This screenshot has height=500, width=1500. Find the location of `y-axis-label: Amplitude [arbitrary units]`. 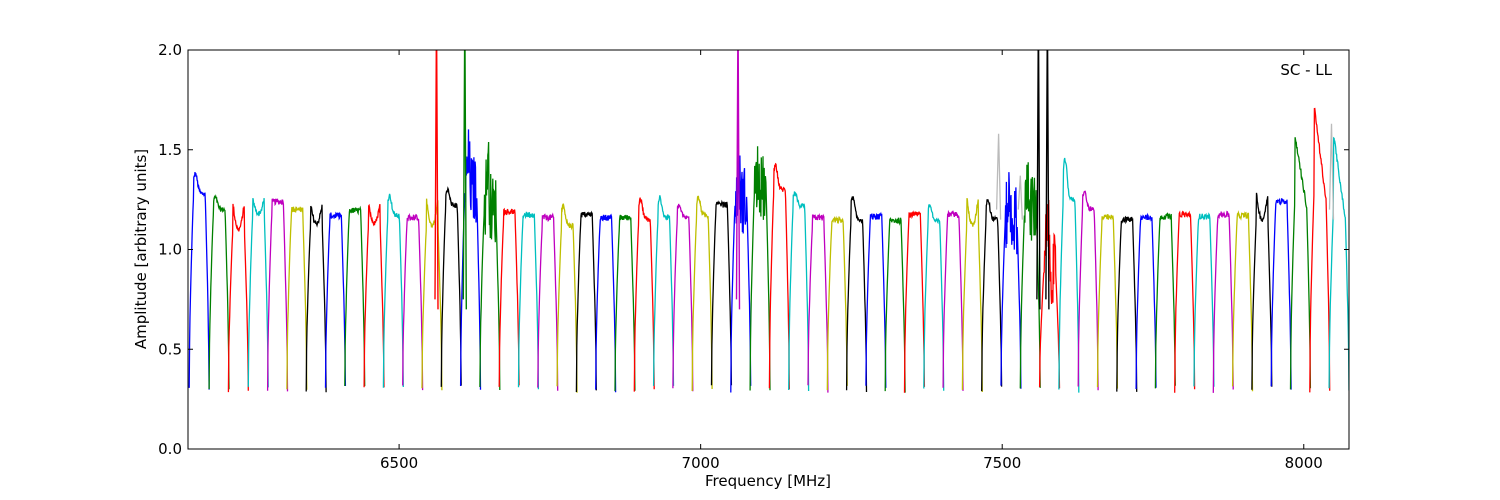

y-axis-label: Amplitude [arbitrary units] is located at coordinates (141, 249).